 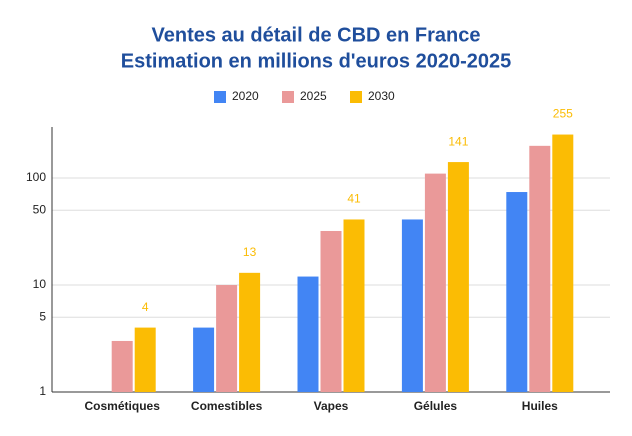 I want to click on legend-label: 2020, so click(x=245, y=96).